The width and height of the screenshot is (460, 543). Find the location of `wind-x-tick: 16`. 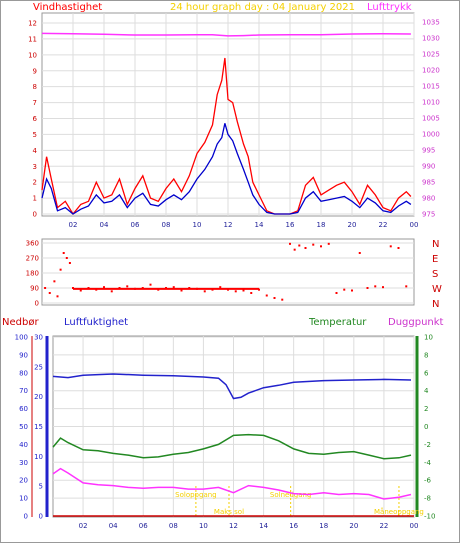

wind-x-tick: 16 is located at coordinates (290, 225).